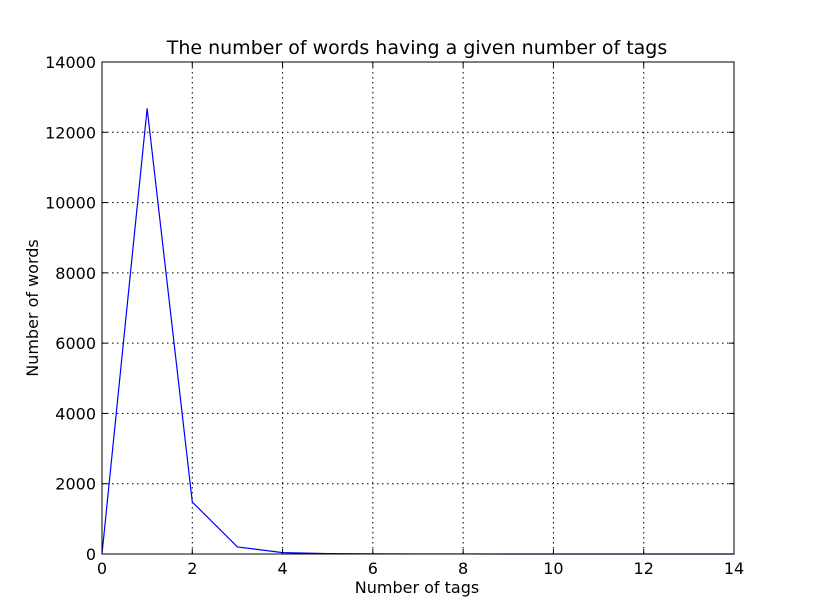  What do you see at coordinates (553, 568) in the screenshot?
I see `x-tick-label: 10` at bounding box center [553, 568].